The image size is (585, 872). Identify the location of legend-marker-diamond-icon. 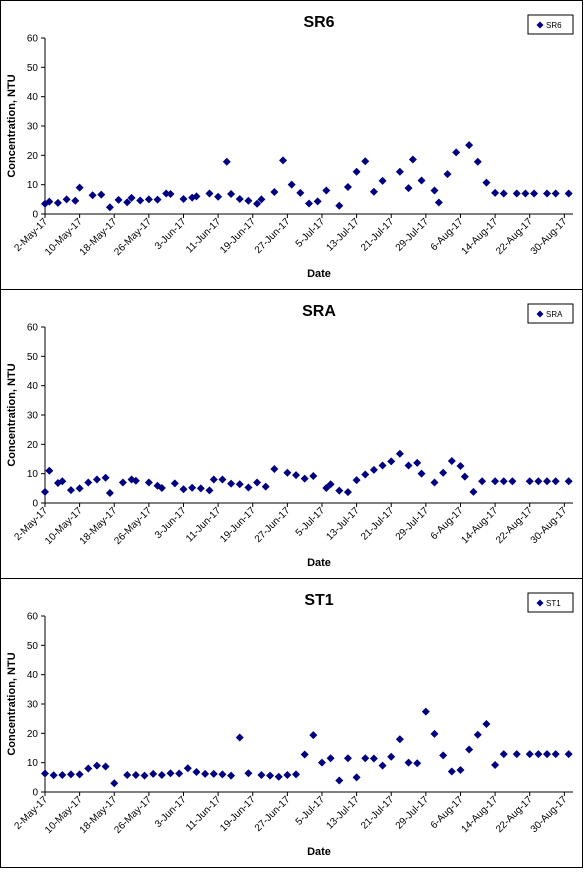
(540, 25).